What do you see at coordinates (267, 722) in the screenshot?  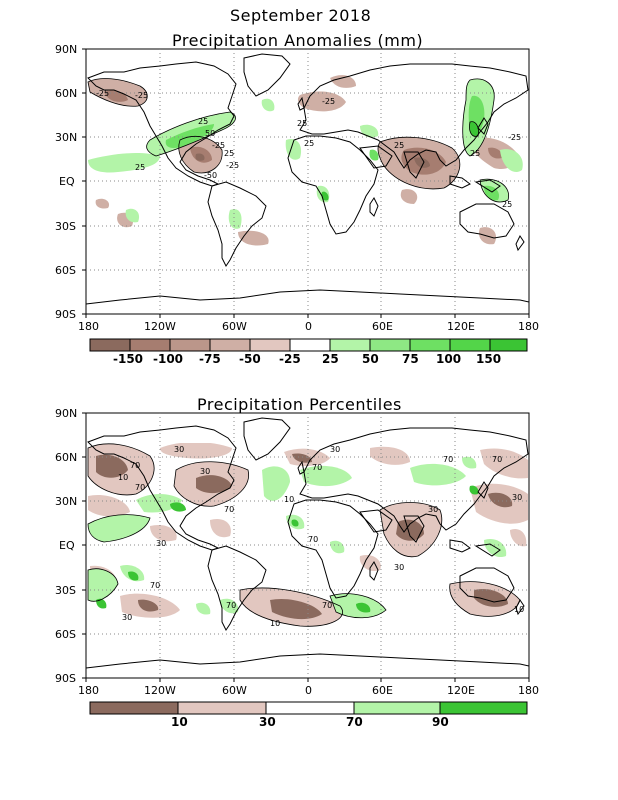 I see `colorbar-label: 30` at bounding box center [267, 722].